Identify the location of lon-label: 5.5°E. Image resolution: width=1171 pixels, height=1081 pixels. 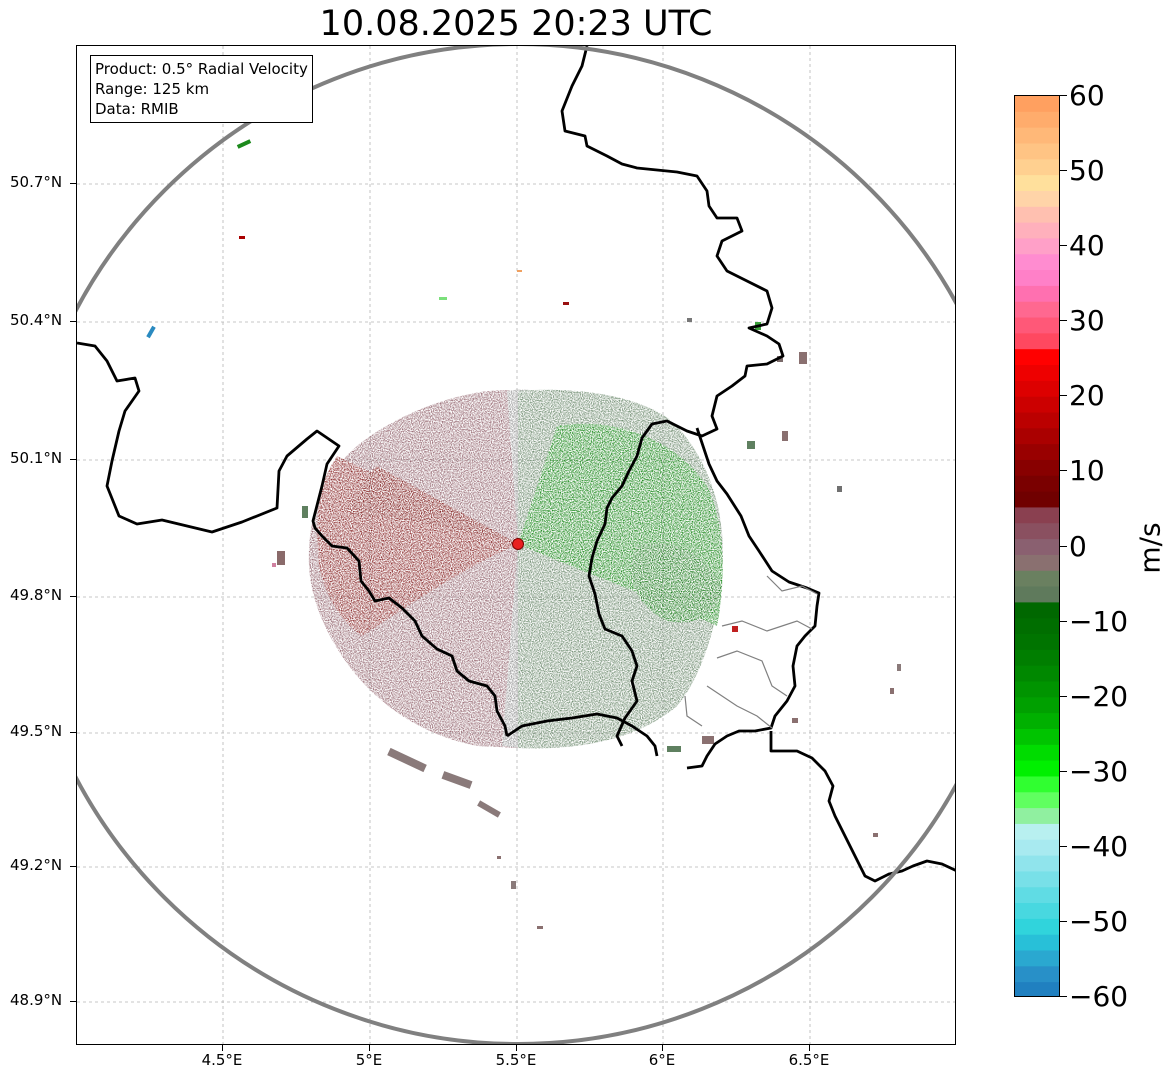
(516, 1060).